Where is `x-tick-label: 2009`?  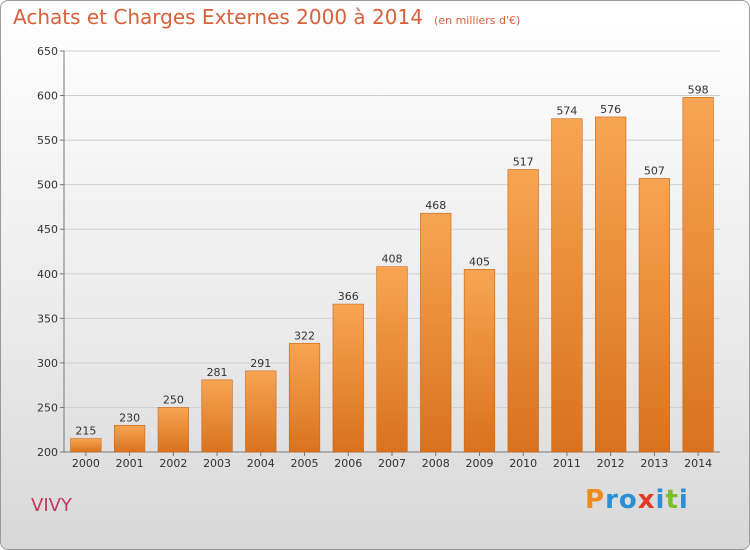
x-tick-label: 2009 is located at coordinates (479, 463).